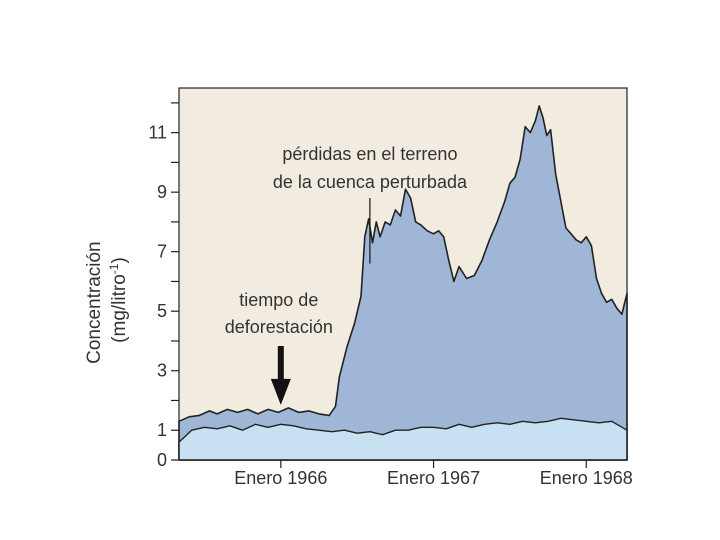 The image size is (720, 540). What do you see at coordinates (279, 327) in the screenshot?
I see `deforestation-label-line2: deforestación` at bounding box center [279, 327].